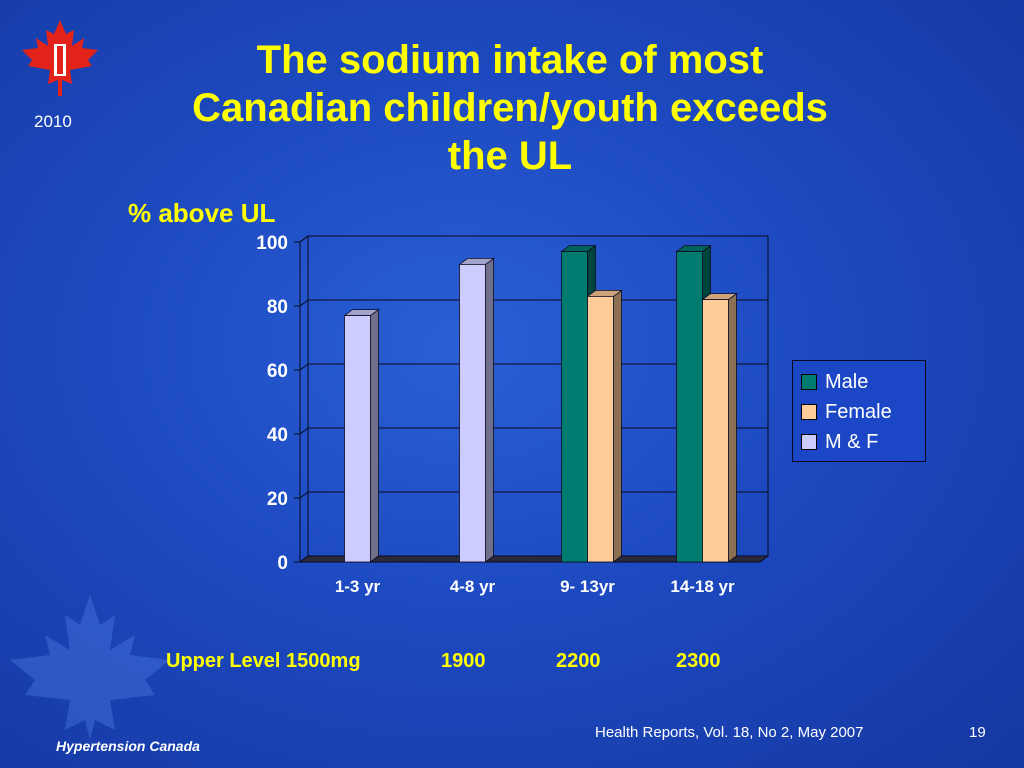  What do you see at coordinates (852, 441) in the screenshot?
I see `legend-label-m-and-f: M & F` at bounding box center [852, 441].